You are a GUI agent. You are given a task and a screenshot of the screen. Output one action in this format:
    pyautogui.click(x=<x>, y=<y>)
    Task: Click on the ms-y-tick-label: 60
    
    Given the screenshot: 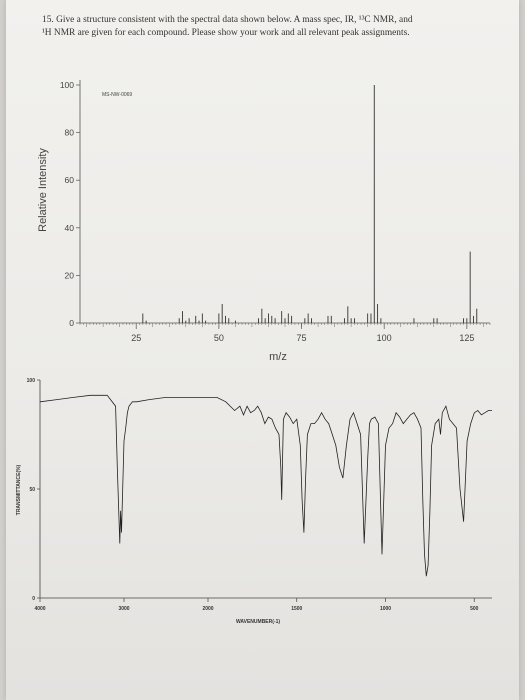 What is the action you would take?
    pyautogui.click(x=70, y=180)
    